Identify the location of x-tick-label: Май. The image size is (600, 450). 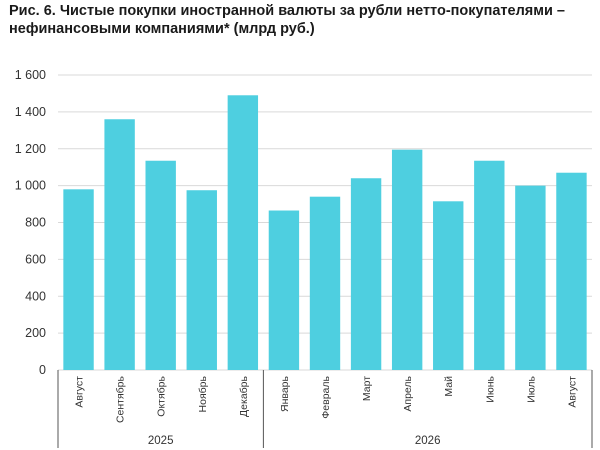
(449, 386).